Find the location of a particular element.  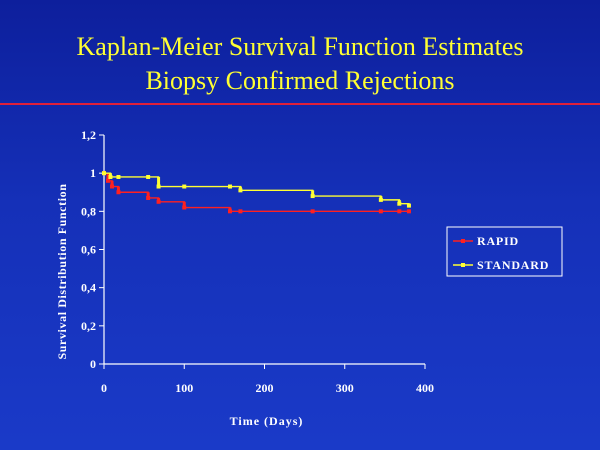

y-tick-label: 0,6 is located at coordinates (88, 250).